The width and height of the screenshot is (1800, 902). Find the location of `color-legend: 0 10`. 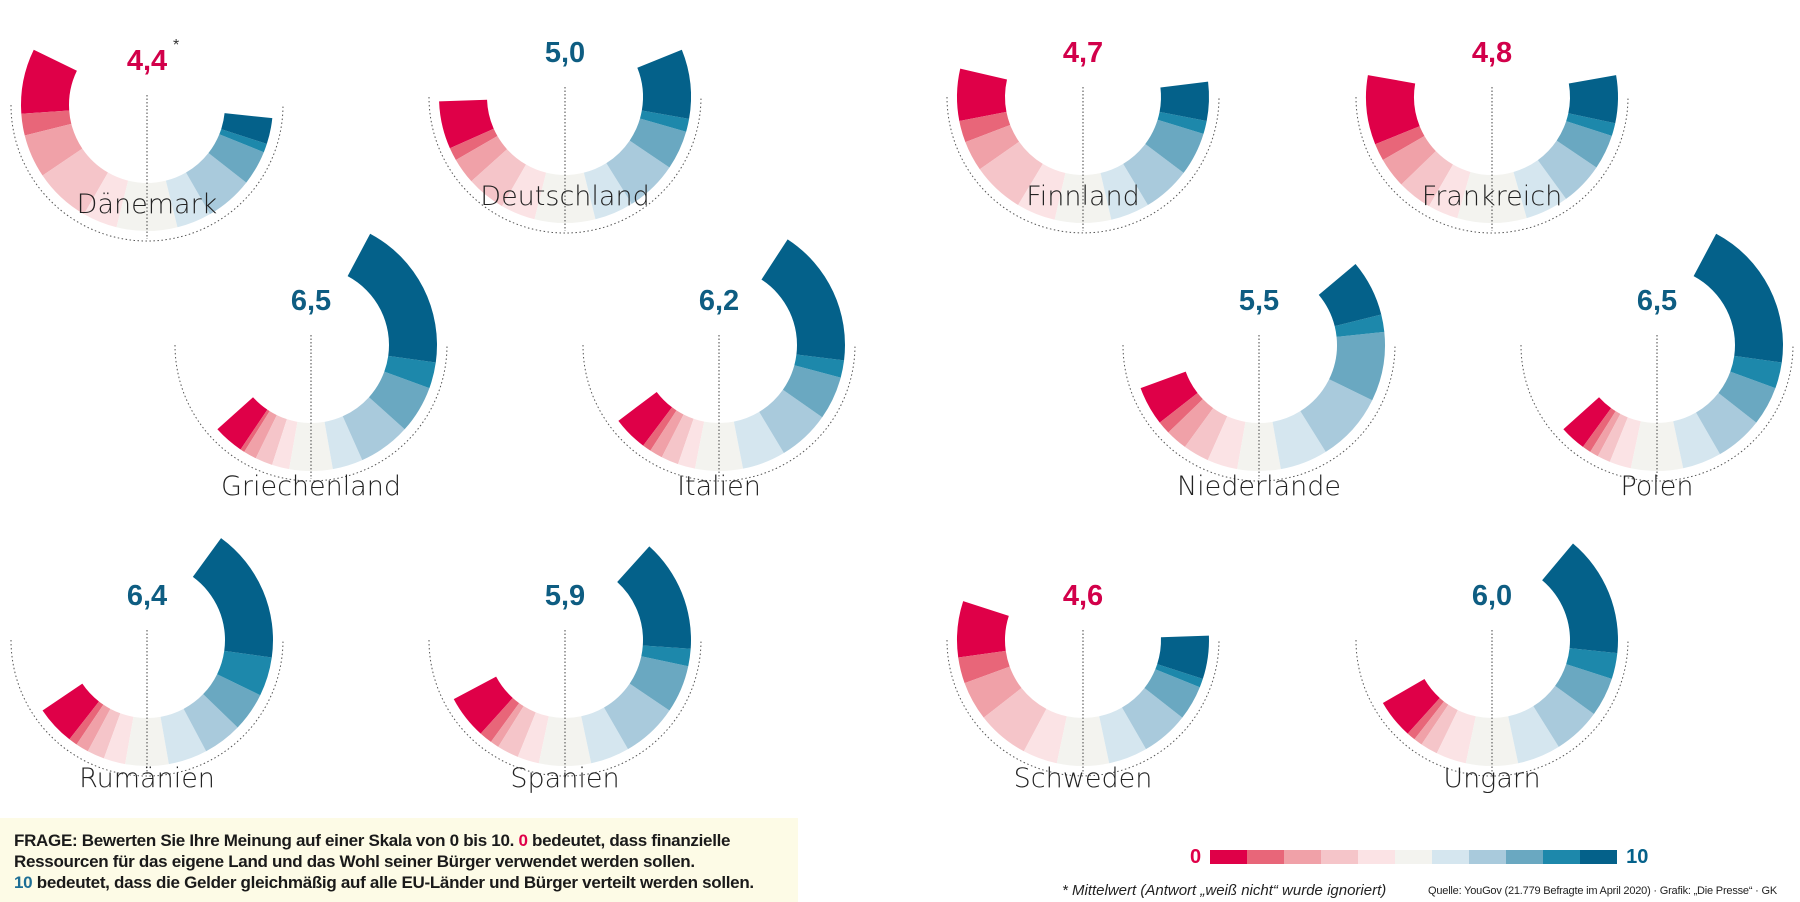

color-legend: 0 10 is located at coordinates (1419, 857).